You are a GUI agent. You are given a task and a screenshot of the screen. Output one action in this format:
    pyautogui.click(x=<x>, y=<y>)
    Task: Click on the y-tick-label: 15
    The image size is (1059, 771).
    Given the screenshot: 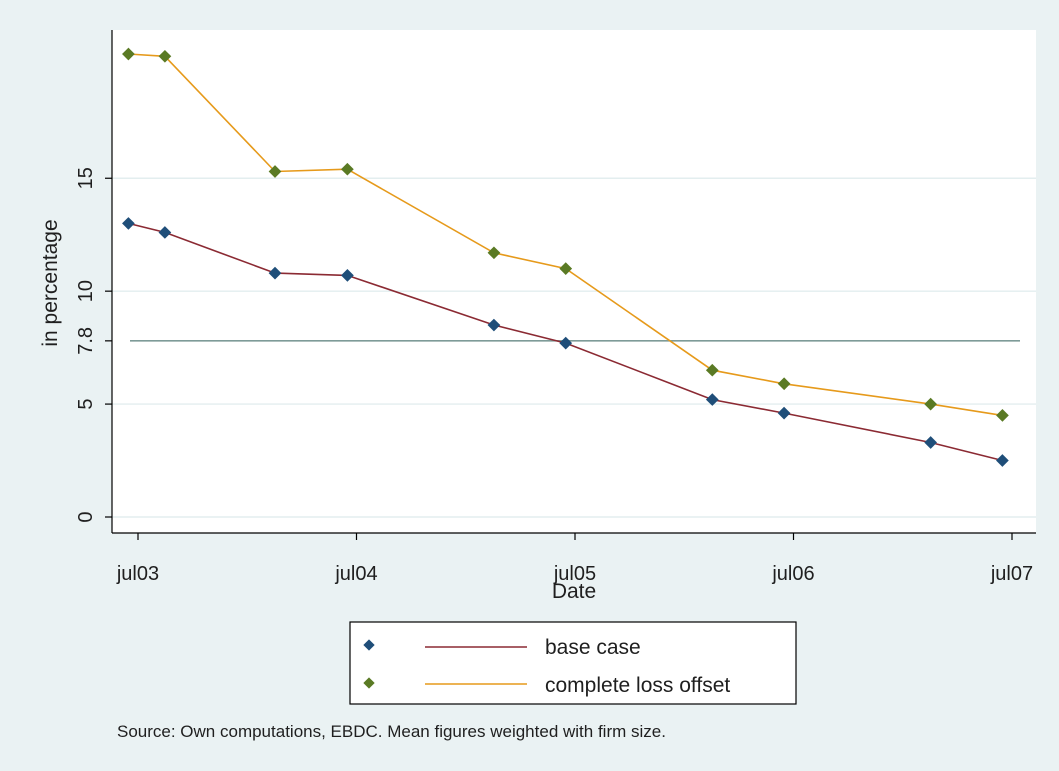 What is the action you would take?
    pyautogui.click(x=86, y=178)
    